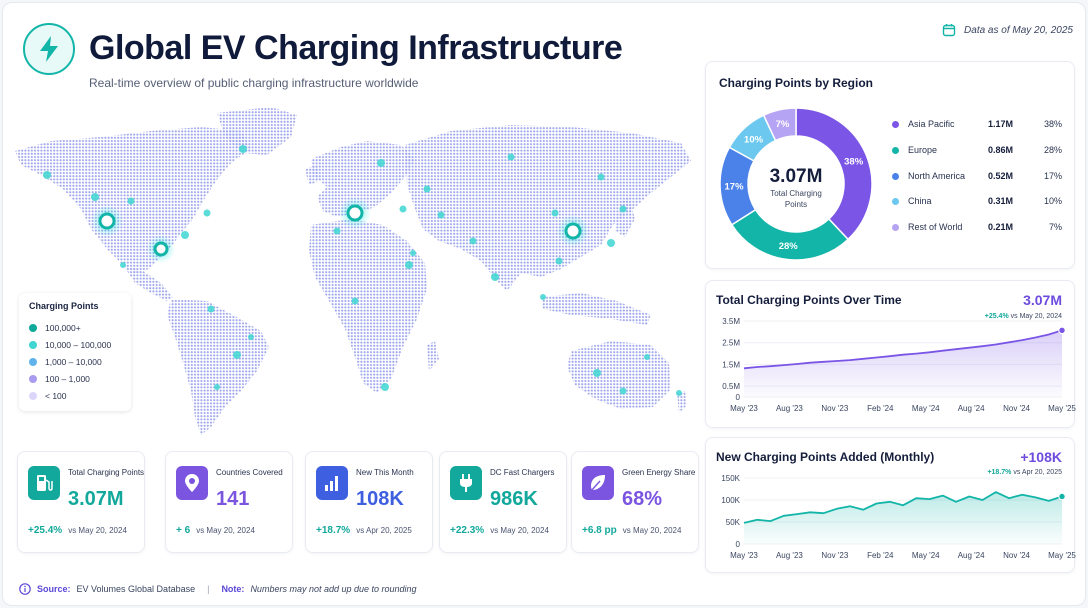  I want to click on kpi-change: +18.7% vs Apr 20, 2025, so click(364, 530).